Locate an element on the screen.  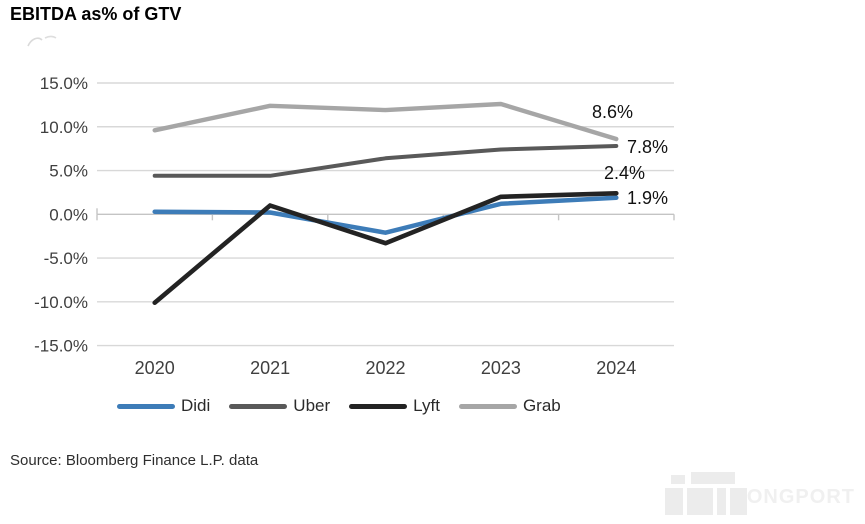
y-axis-labels: 15.0% 10.0% 5.0% 0.0% -5.0% -10.0% -15.0% is located at coordinates (61, 215).